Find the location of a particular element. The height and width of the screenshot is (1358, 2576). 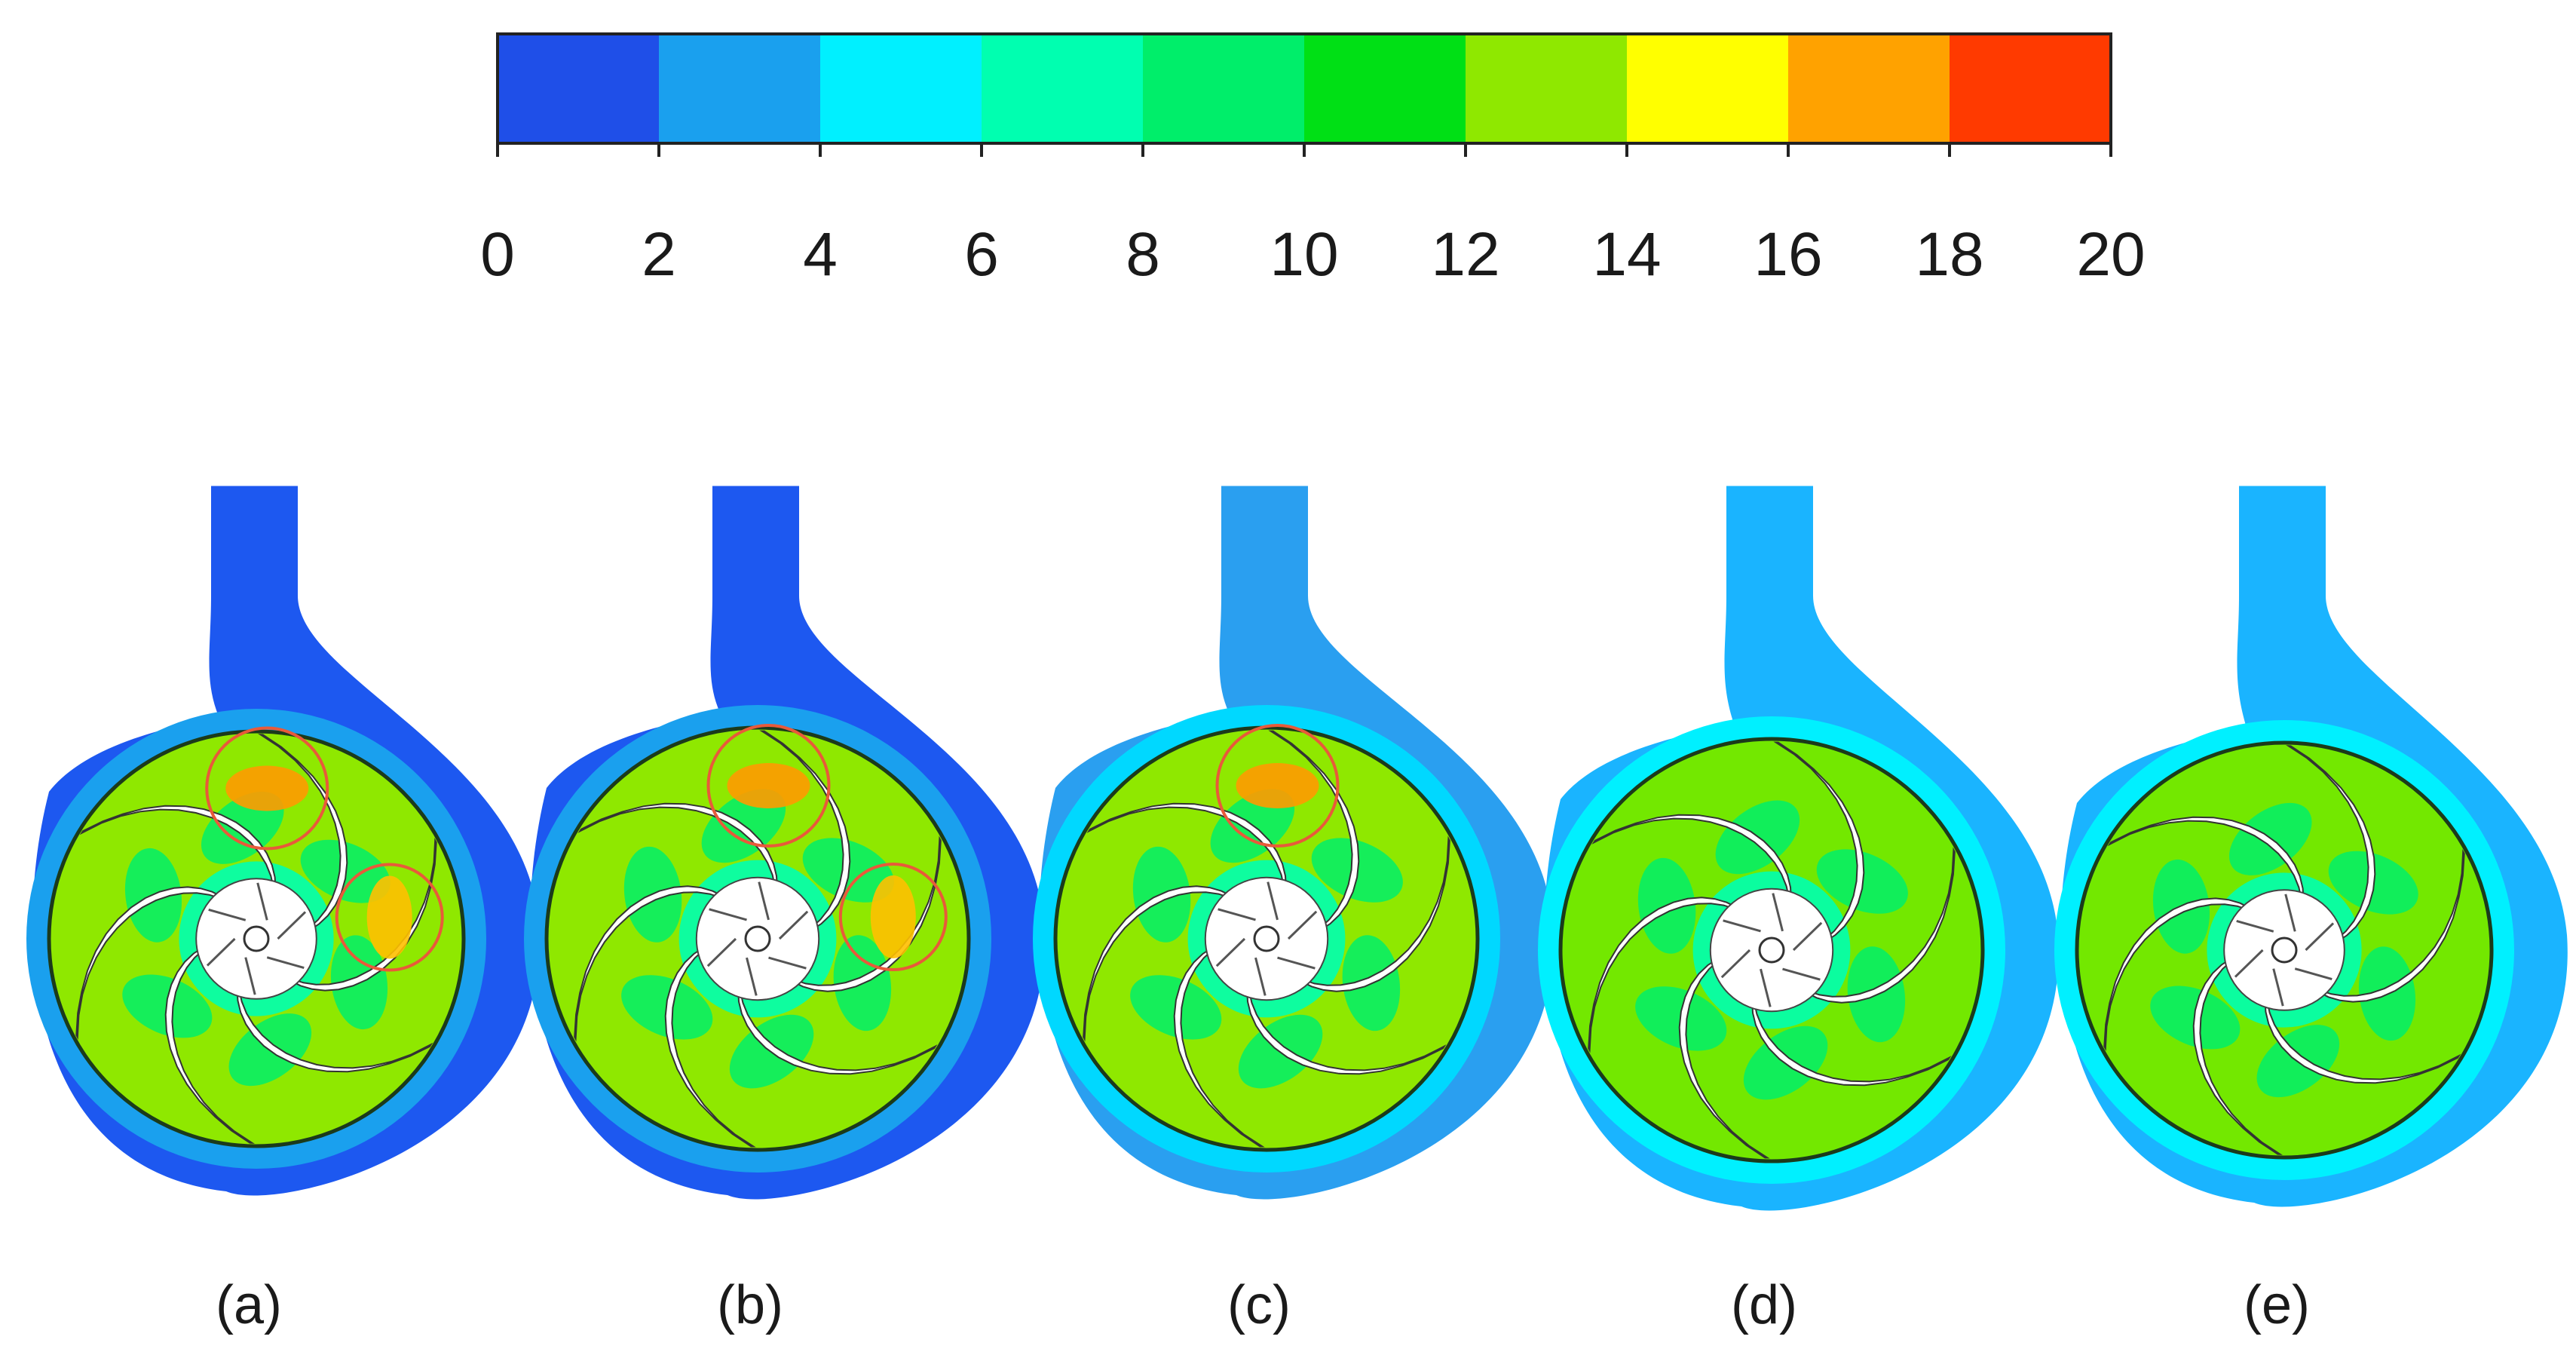

colorbar-tick-label: 2 is located at coordinates (659, 254).